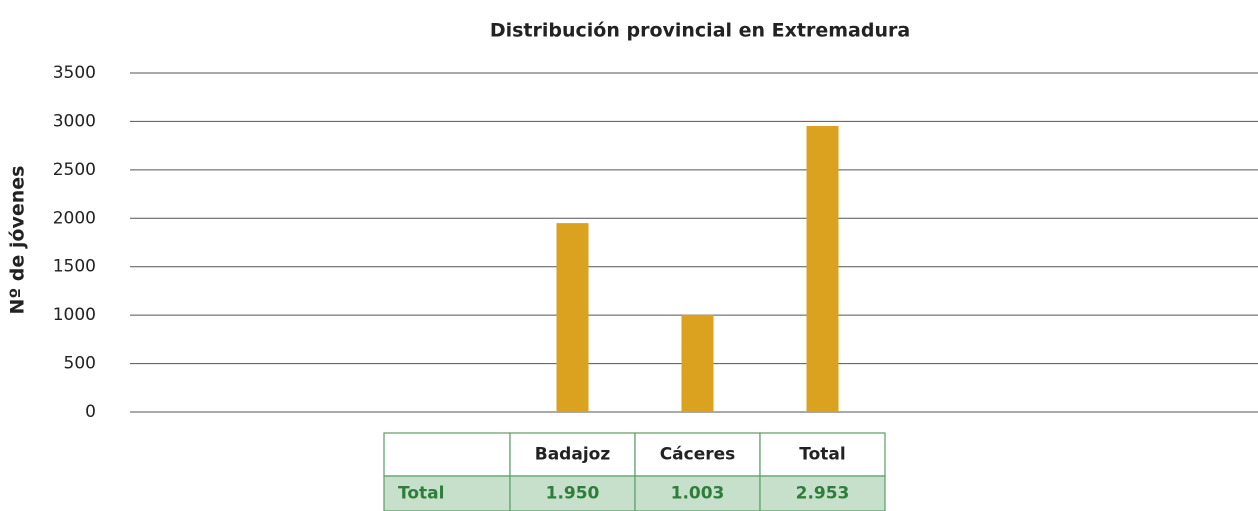 This screenshot has height=511, width=1258. I want to click on table-header: Total, so click(822, 455).